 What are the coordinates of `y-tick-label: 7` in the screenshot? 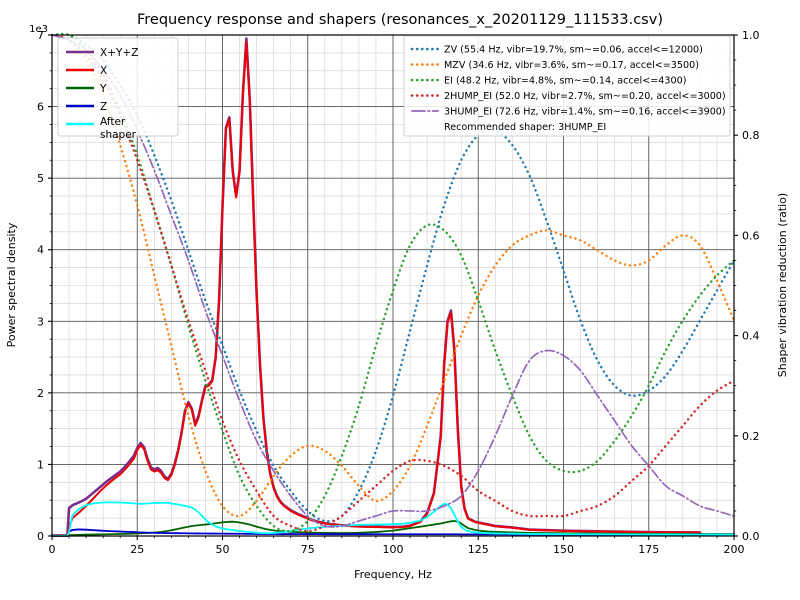 It's located at (40, 35).